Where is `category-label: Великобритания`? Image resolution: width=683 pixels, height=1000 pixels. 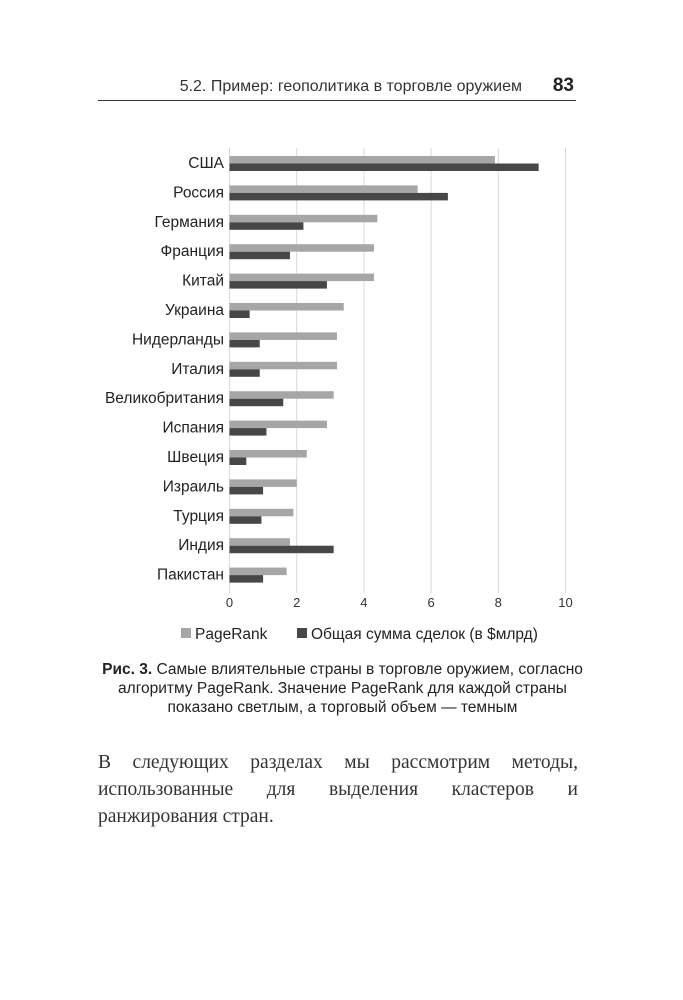 category-label: Великобритания is located at coordinates (164, 398).